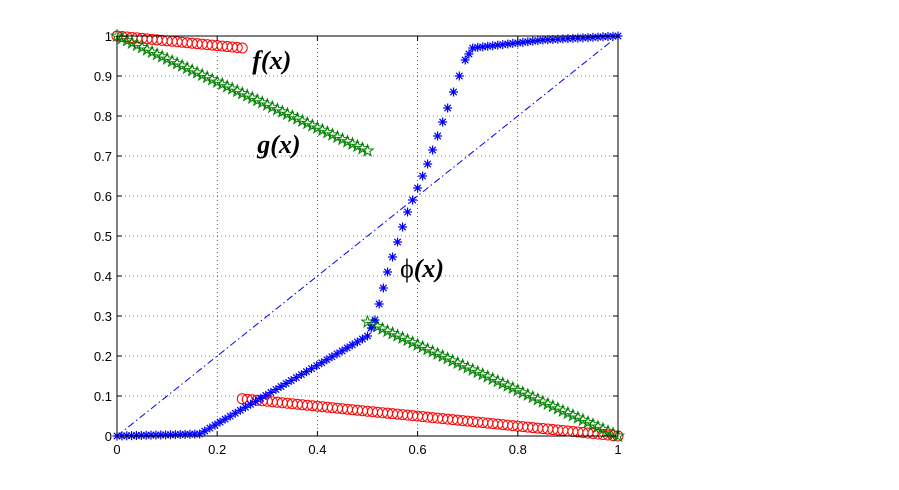 The image size is (899, 490). What do you see at coordinates (103, 396) in the screenshot?
I see `y-tick-label: 0.1` at bounding box center [103, 396].